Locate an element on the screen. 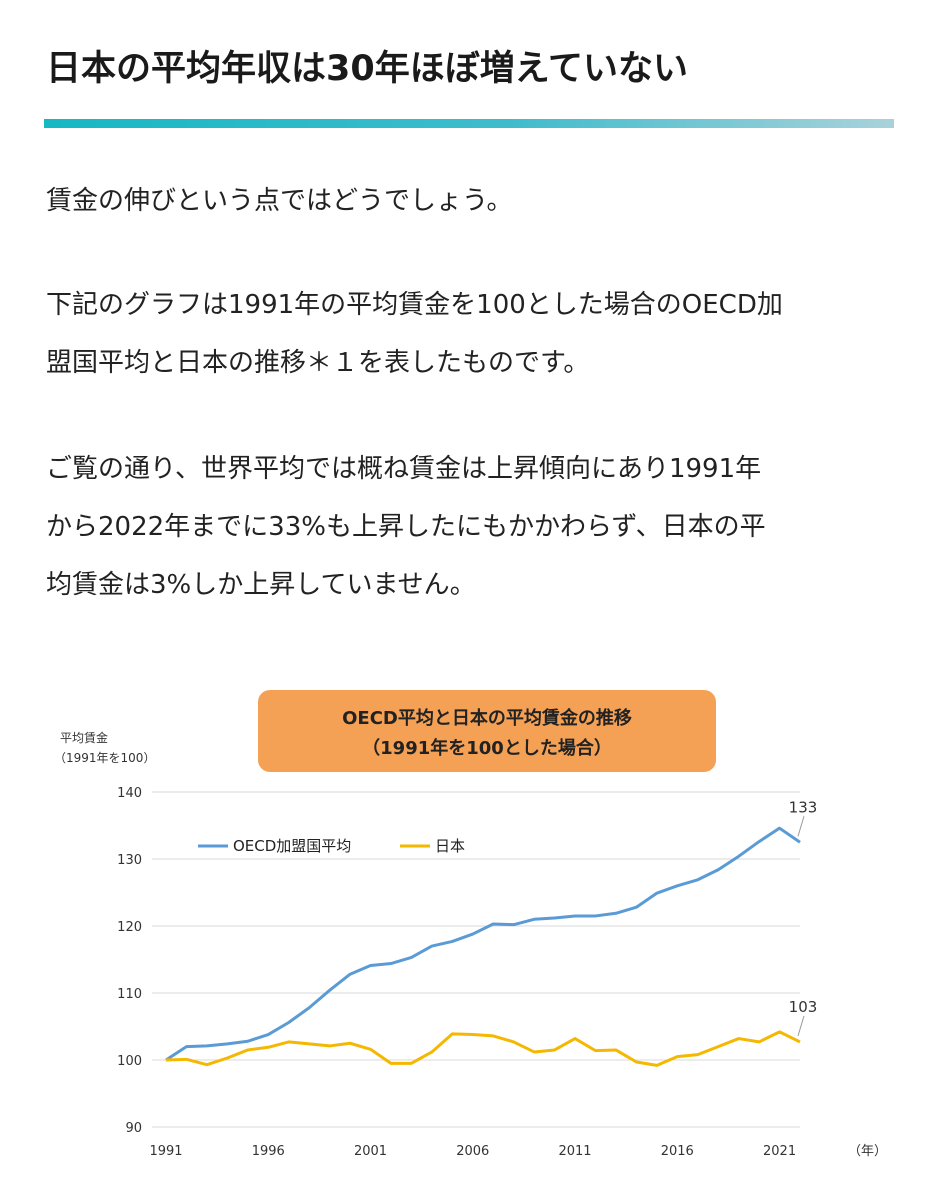 The width and height of the screenshot is (938, 1200). y-tick-label: 90 is located at coordinates (133, 1128).